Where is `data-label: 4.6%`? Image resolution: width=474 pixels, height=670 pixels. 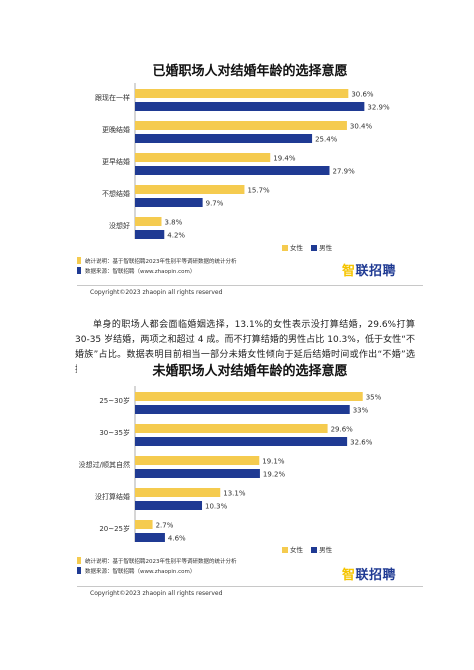 data-label: 4.6% is located at coordinates (177, 539).